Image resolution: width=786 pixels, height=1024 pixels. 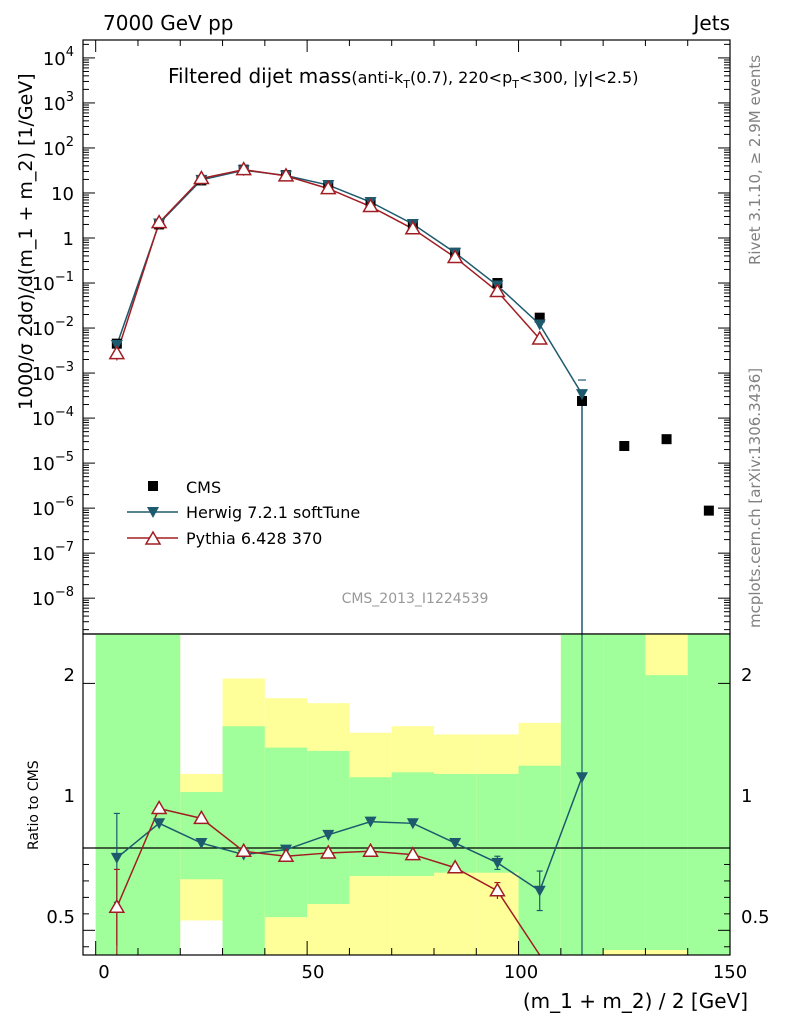 I want to click on title-sub-mid: (0.7), 220<p, so click(x=461, y=77).